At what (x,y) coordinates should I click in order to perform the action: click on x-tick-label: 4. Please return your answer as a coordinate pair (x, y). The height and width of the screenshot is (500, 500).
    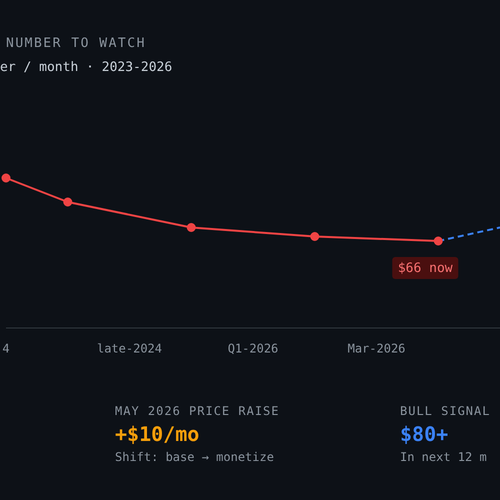
    Looking at the image, I should click on (6, 349).